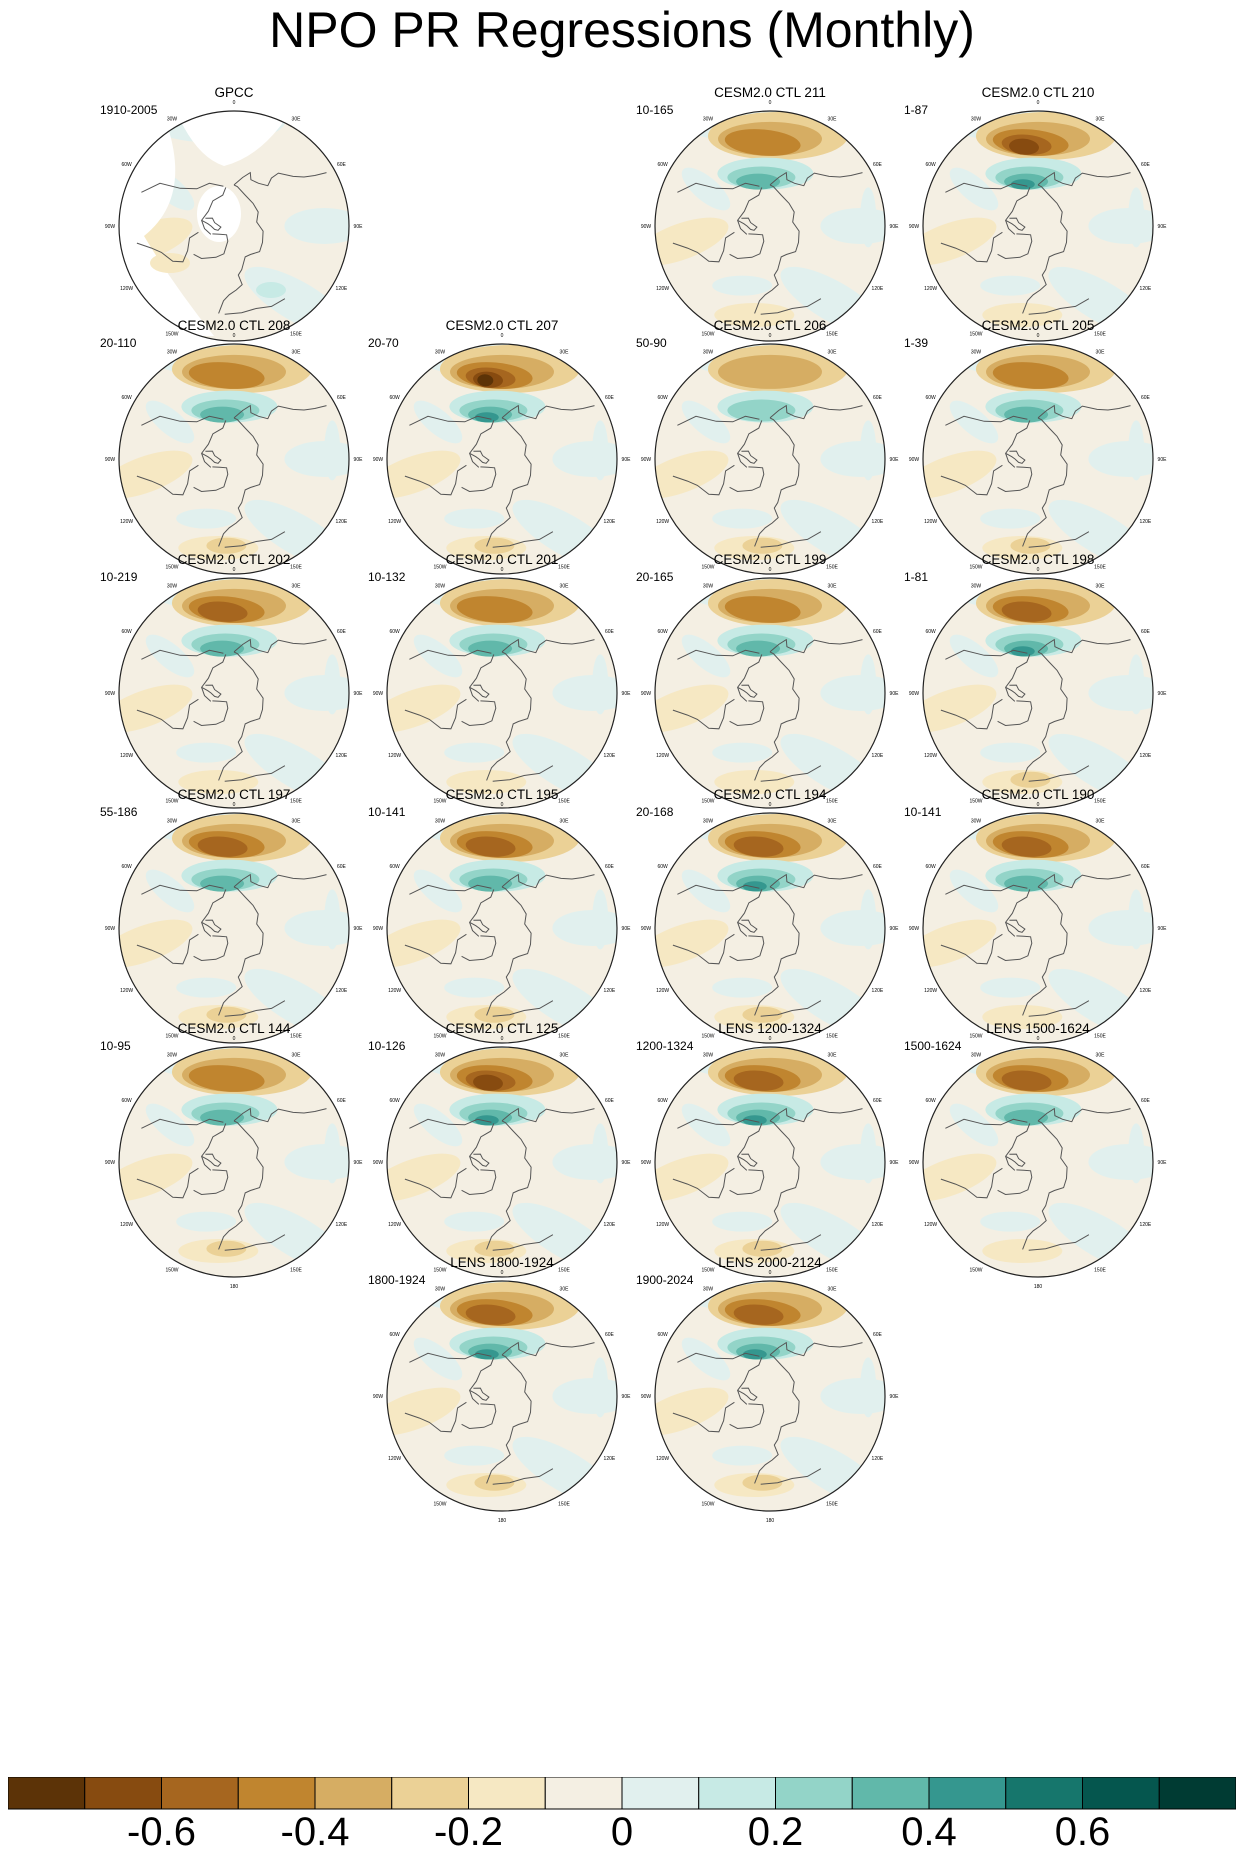 Image resolution: width=1244 pixels, height=1858 pixels. Describe the element at coordinates (486, 417) in the screenshot. I see `pacific-wet-core` at that location.